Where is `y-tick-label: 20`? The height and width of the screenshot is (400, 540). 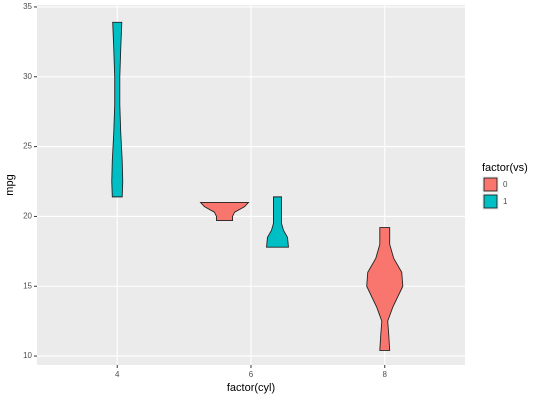 y-tick-label: 20 is located at coordinates (27, 216).